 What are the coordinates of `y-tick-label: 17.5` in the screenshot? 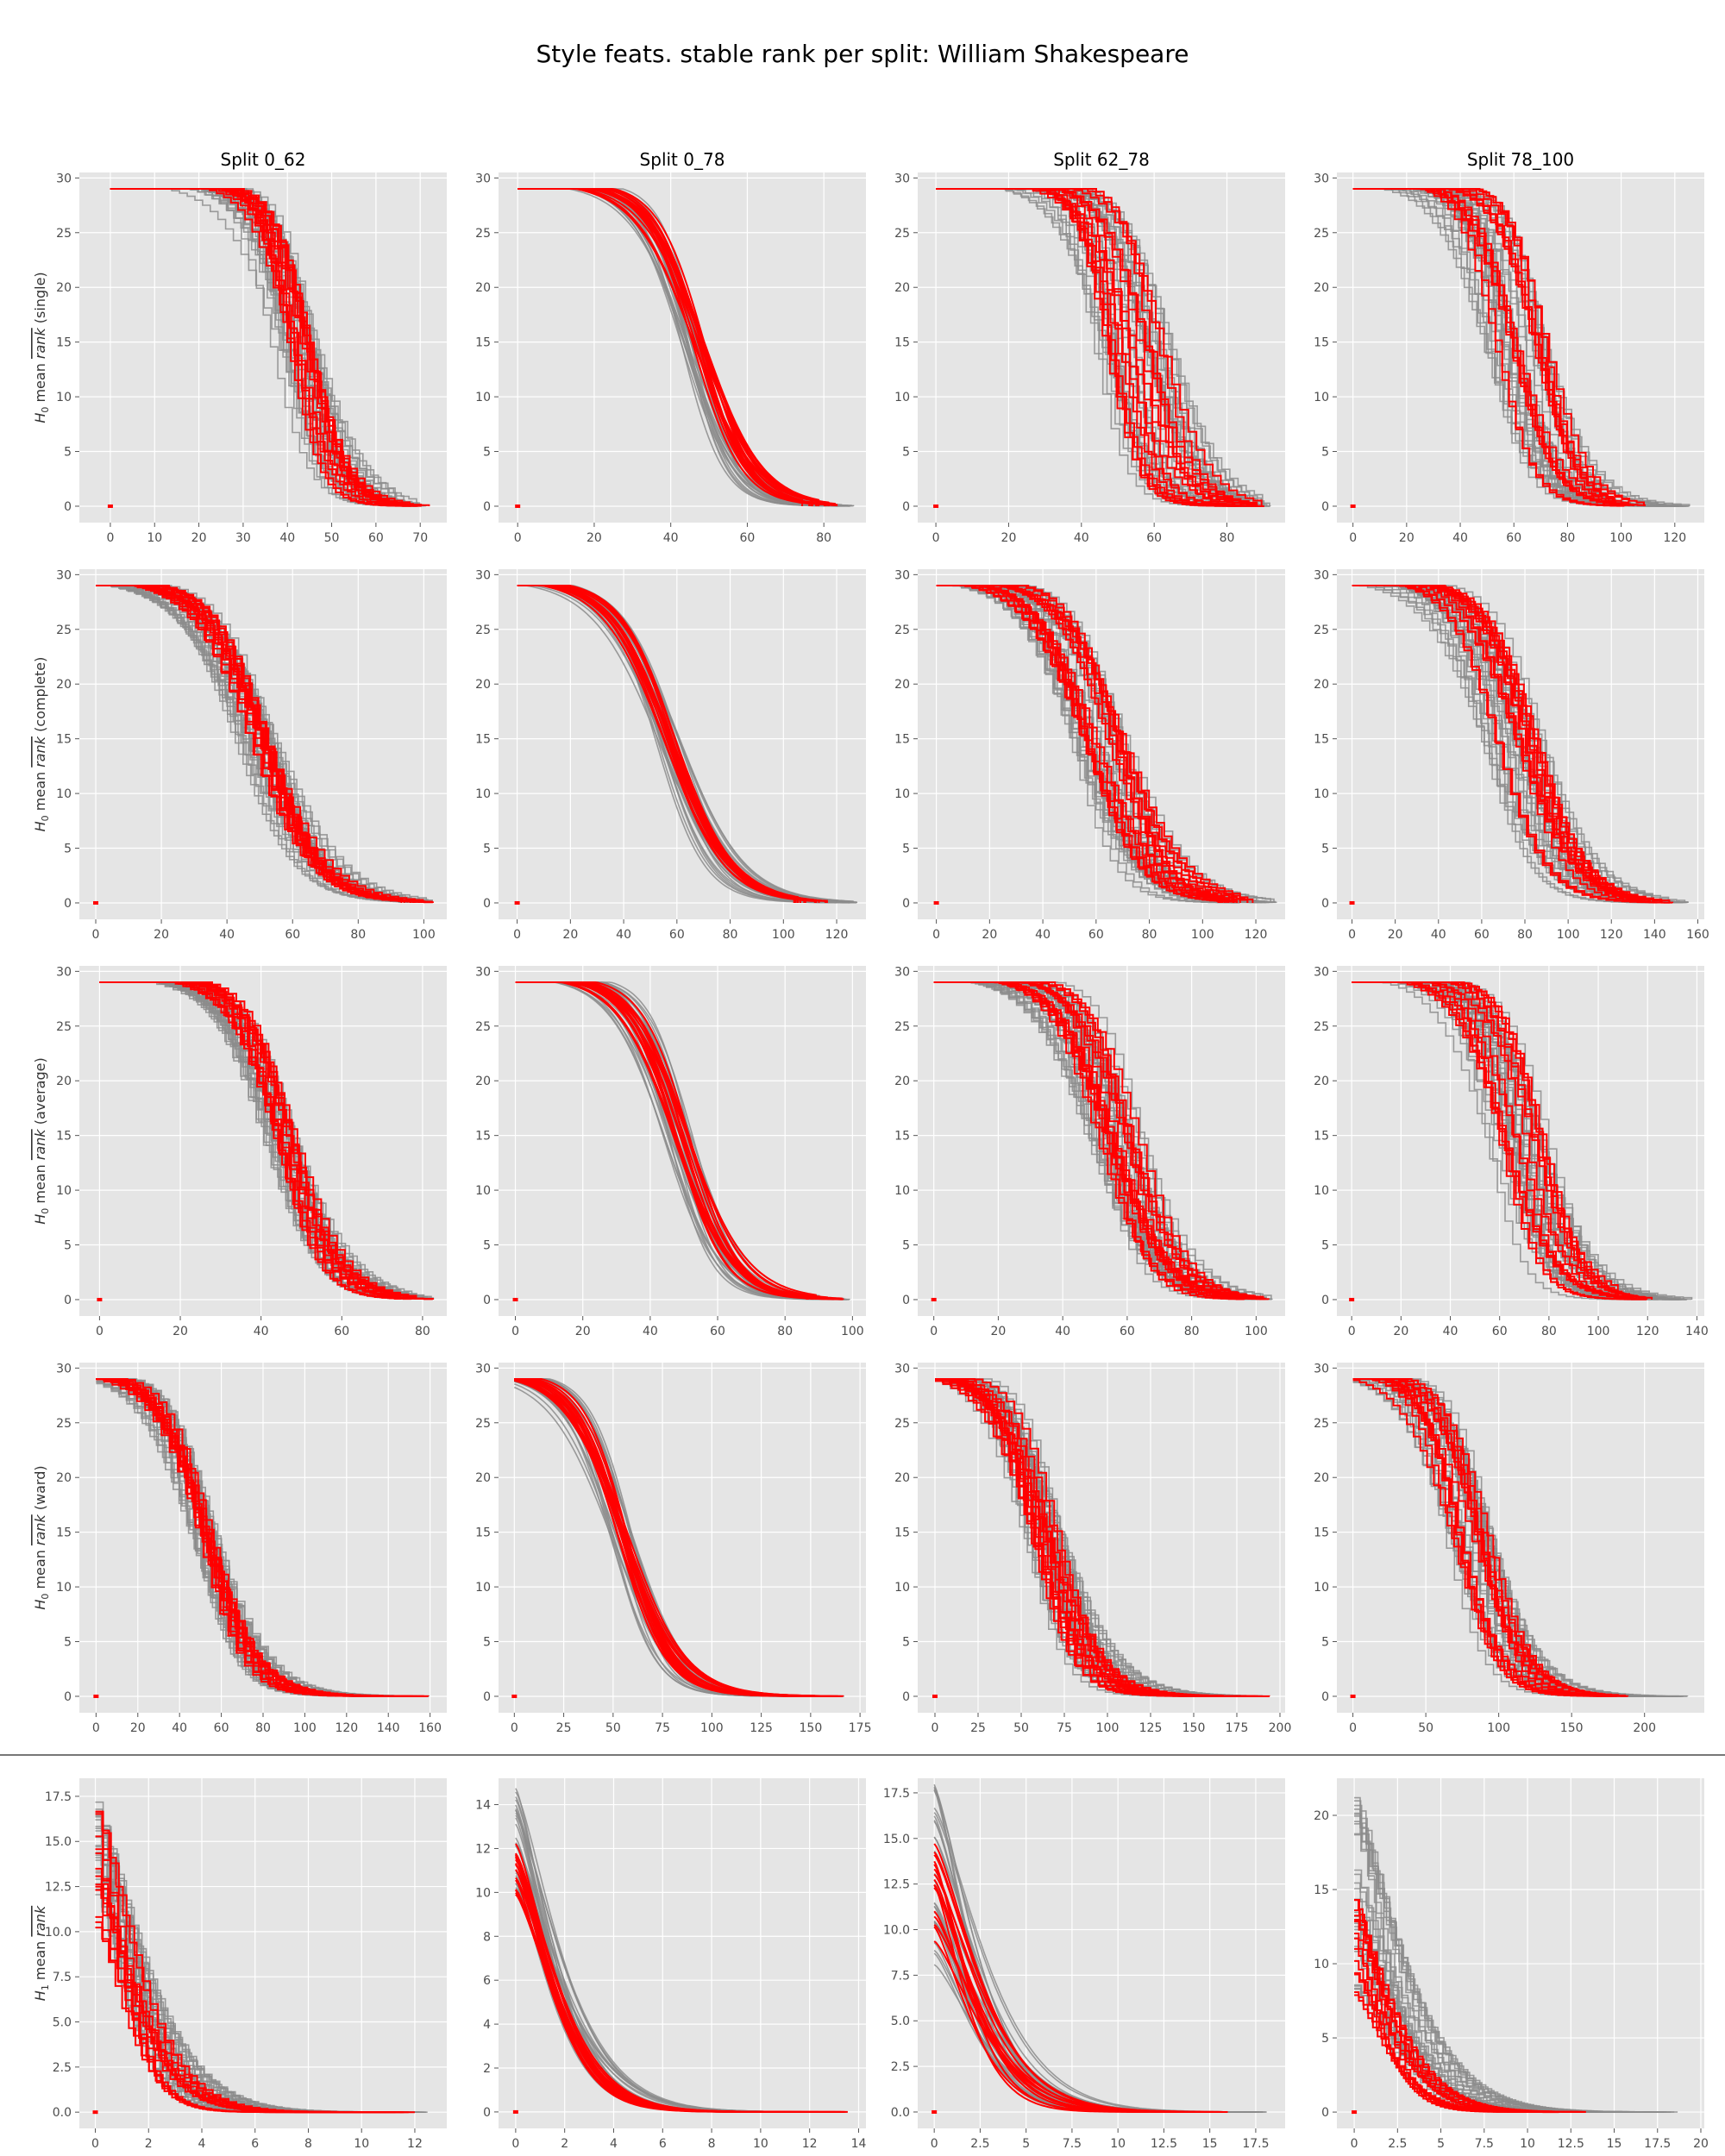 It's located at (897, 1794).